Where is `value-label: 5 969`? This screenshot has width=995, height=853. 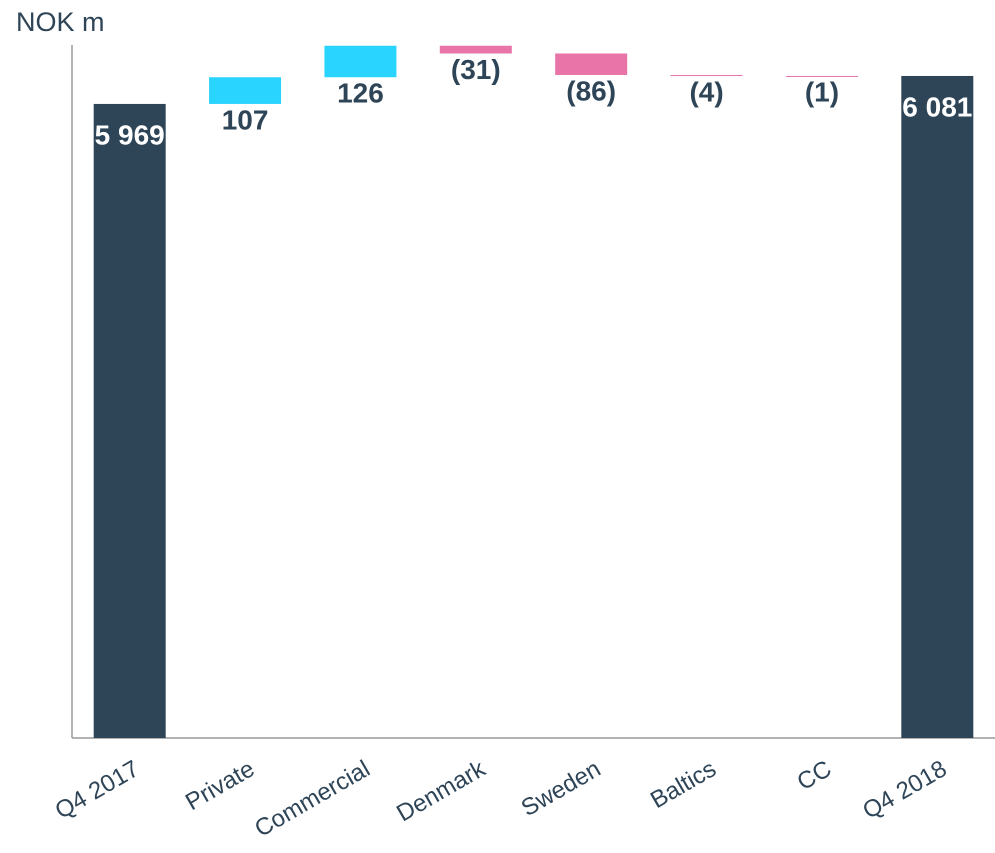 value-label: 5 969 is located at coordinates (130, 134).